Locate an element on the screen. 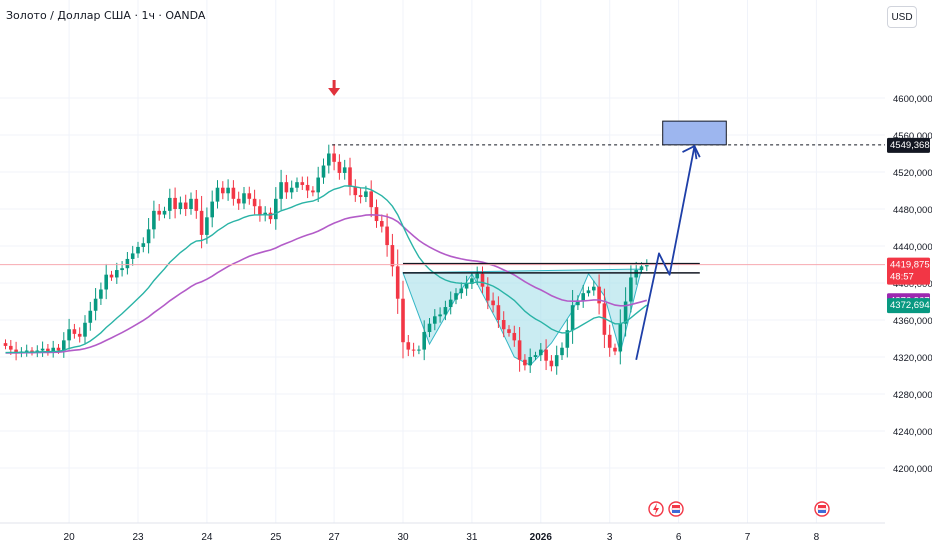 The width and height of the screenshot is (932, 550). time-axis: 20 23 24 25 27 30 31 2026 3 6 7 8 is located at coordinates (442, 532).